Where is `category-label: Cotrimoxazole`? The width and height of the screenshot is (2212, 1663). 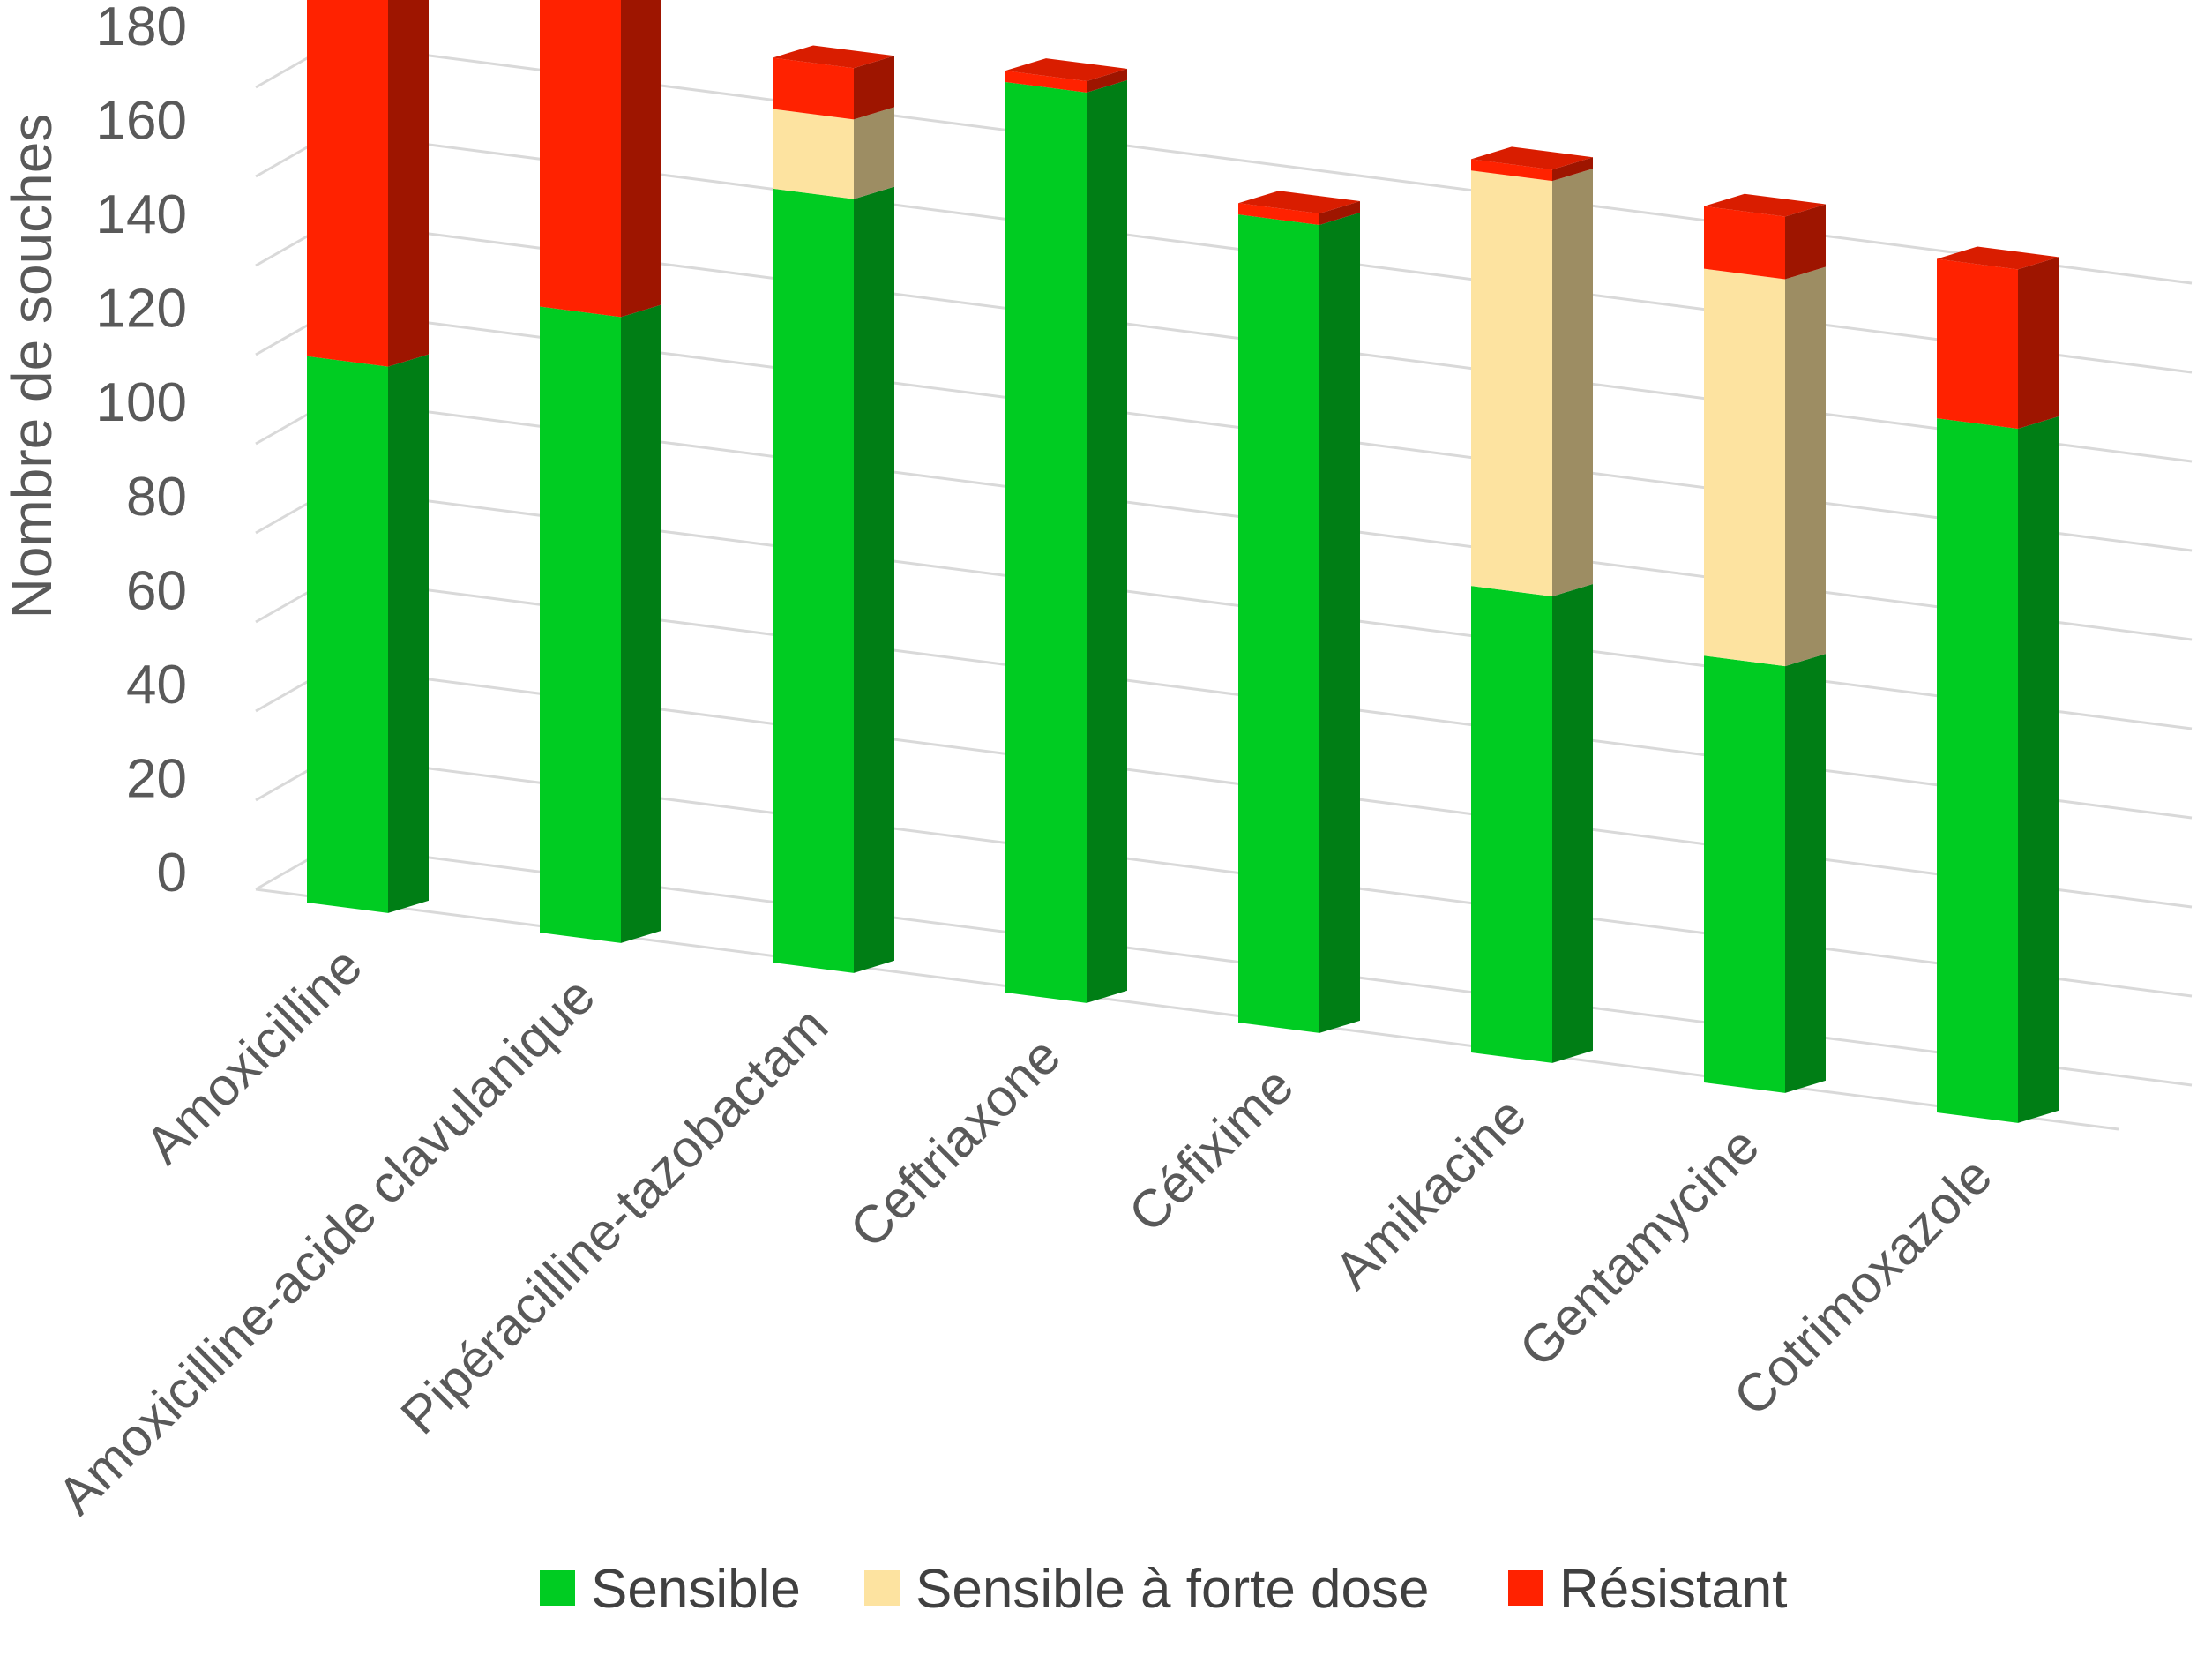 category-label: Cotrimoxazole is located at coordinates (1863, 1286).